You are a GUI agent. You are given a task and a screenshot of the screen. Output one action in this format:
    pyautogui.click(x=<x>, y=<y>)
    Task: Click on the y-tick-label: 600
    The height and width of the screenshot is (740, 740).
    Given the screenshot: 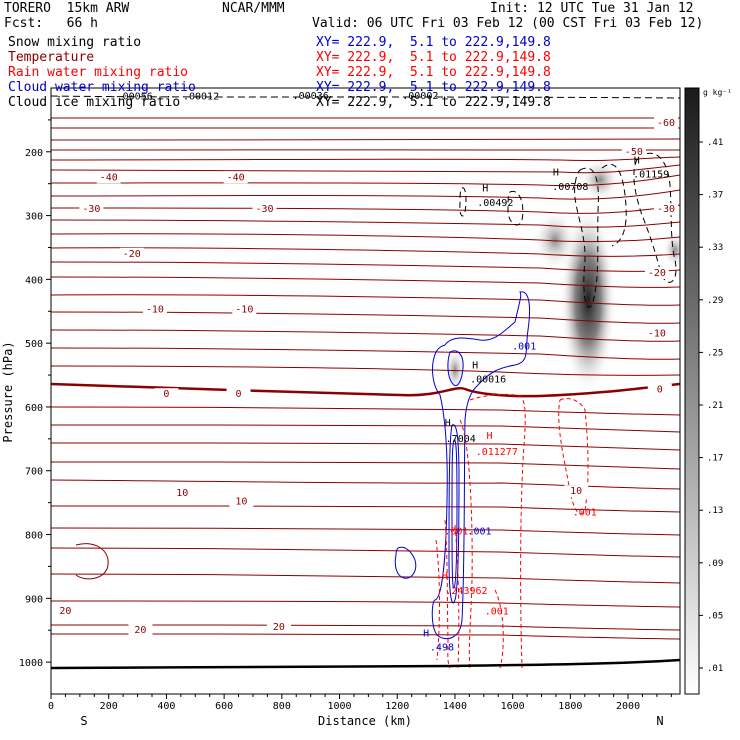 What is the action you would take?
    pyautogui.click(x=34, y=408)
    